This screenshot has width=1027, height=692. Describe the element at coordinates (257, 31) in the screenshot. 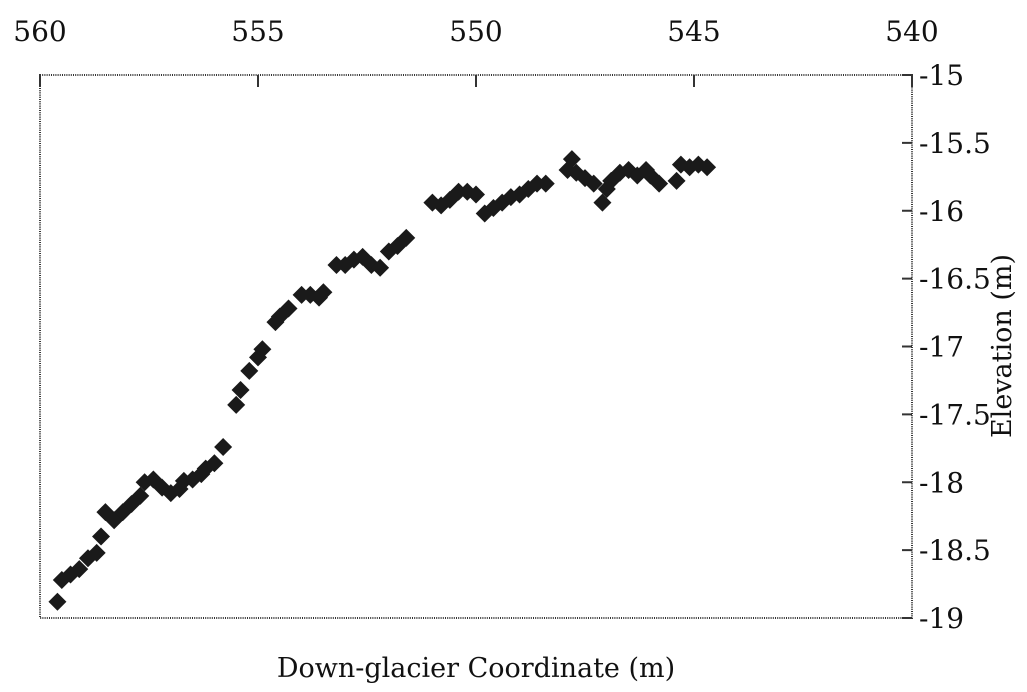

I see `x-tick-label: 555` at that location.